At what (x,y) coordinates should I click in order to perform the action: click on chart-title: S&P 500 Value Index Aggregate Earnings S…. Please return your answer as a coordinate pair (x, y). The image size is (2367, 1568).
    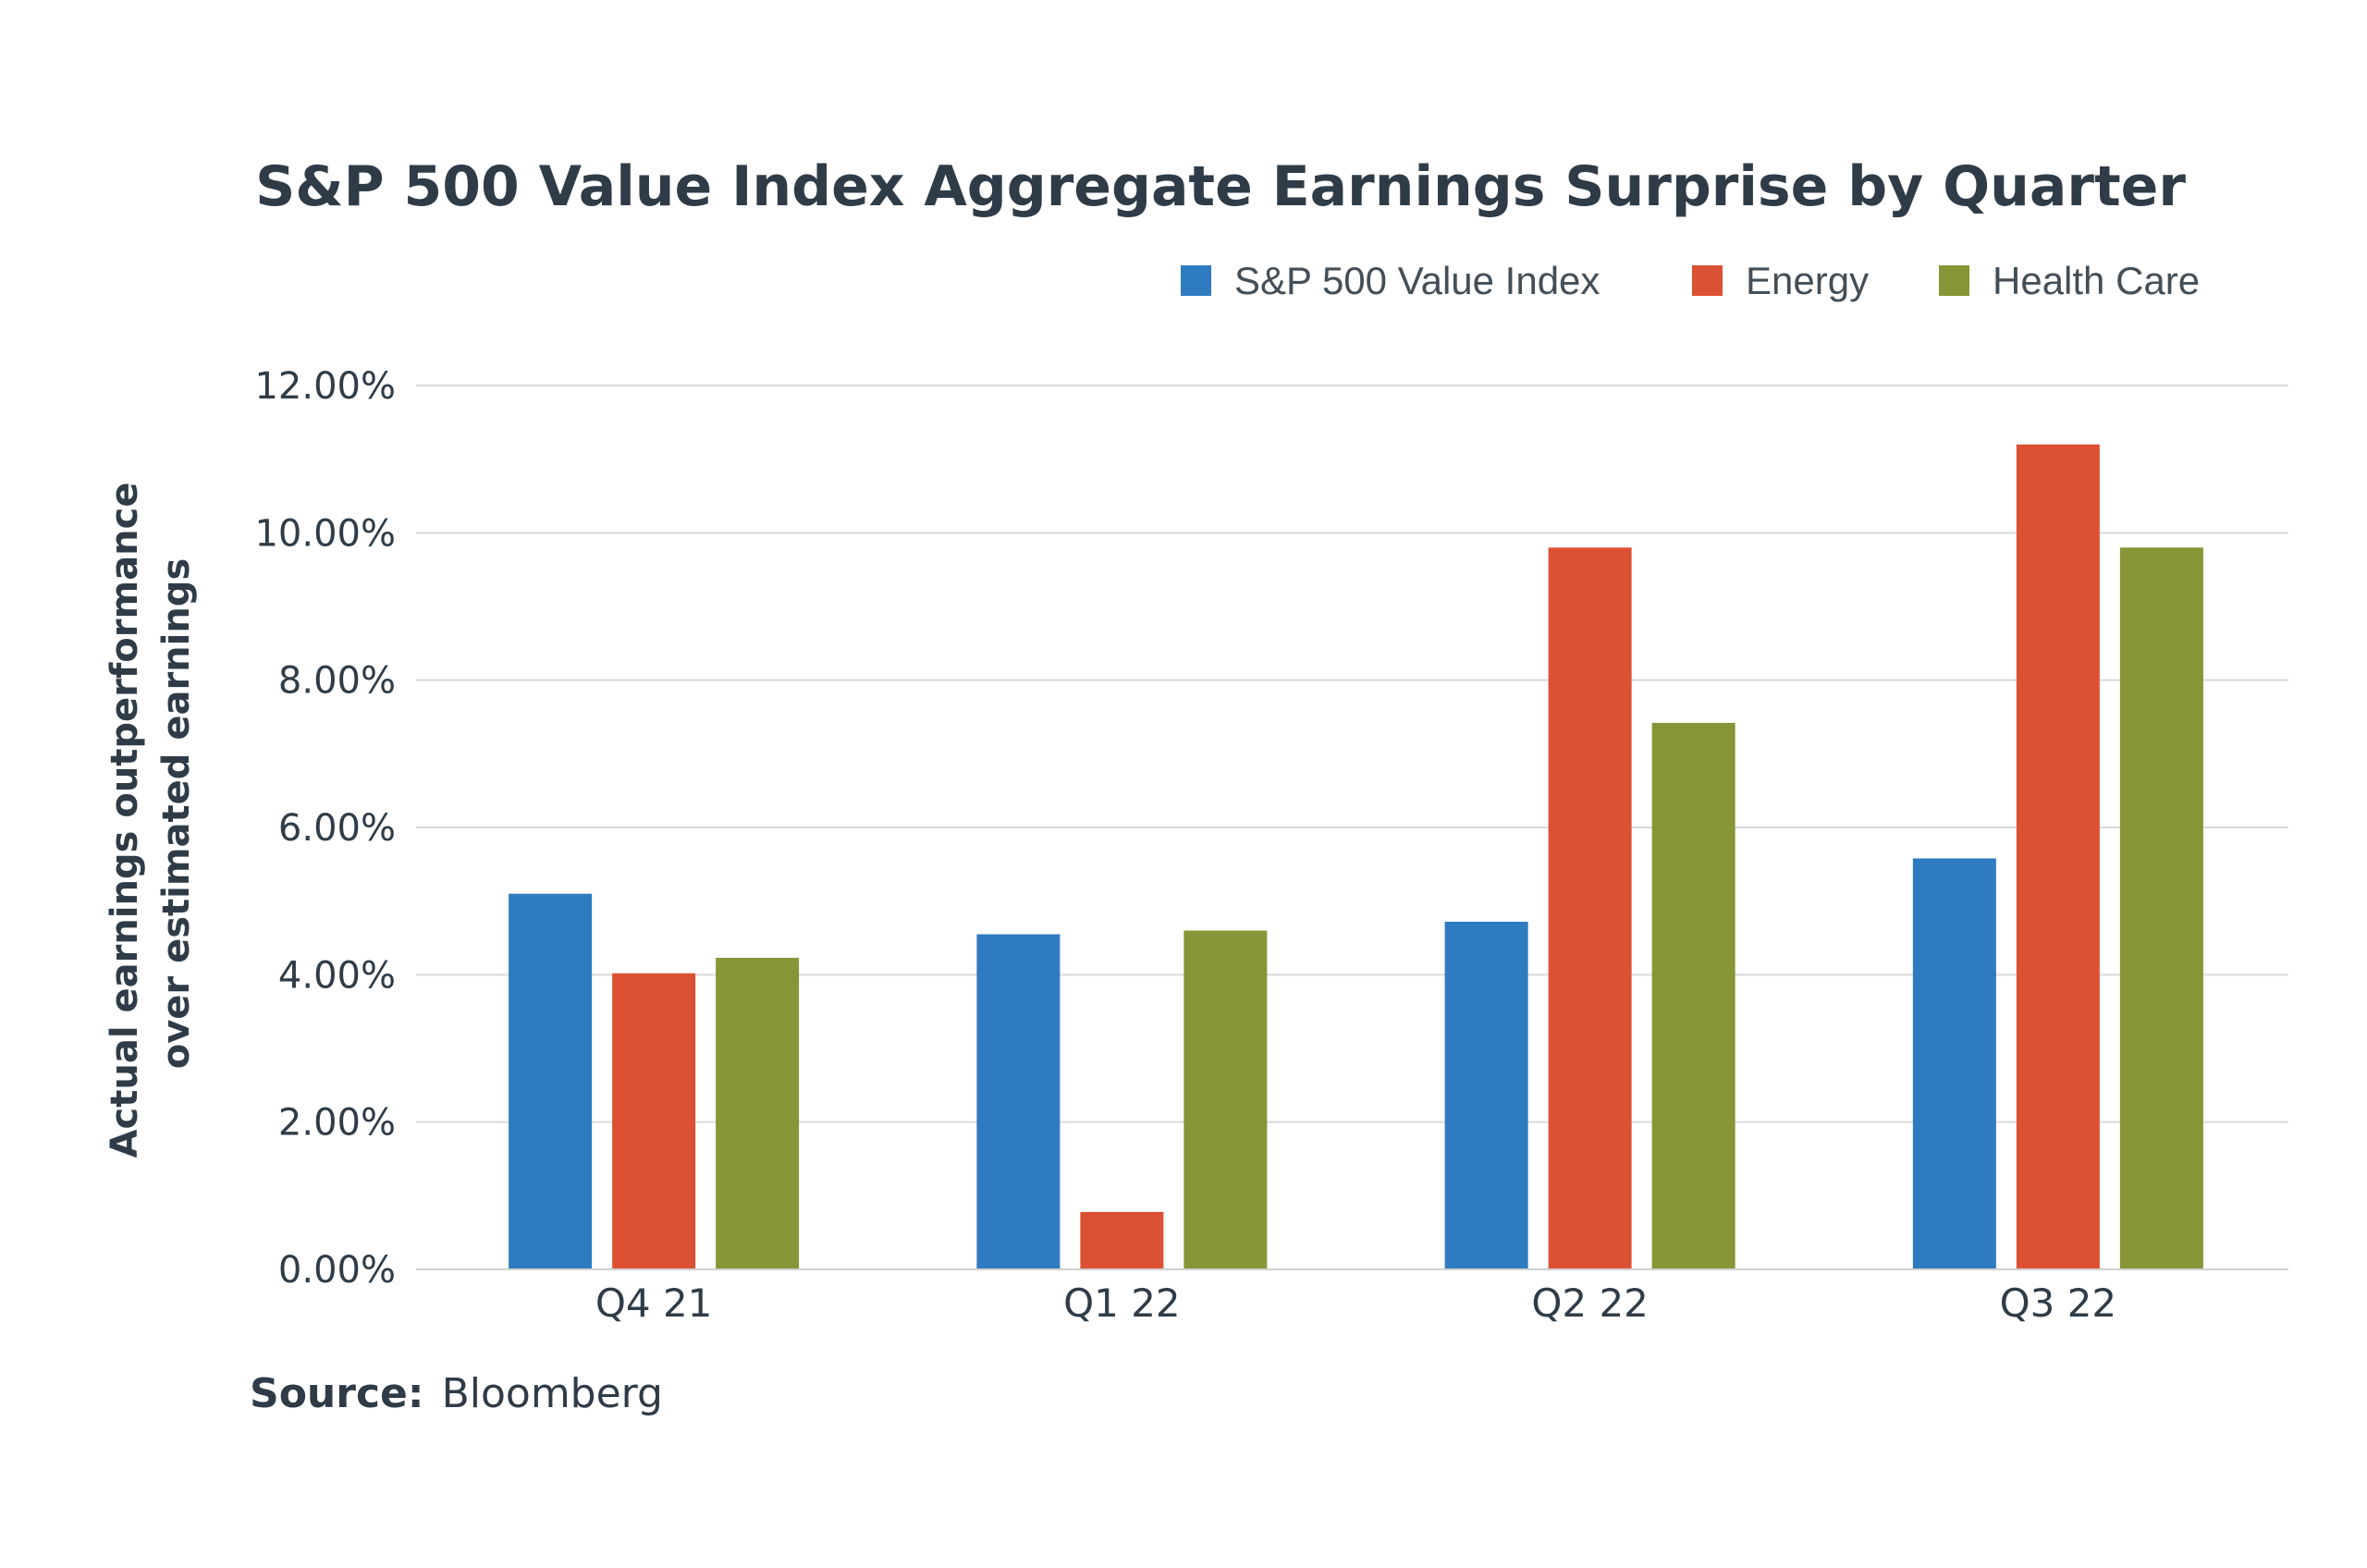
    Looking at the image, I should click on (1220, 186).